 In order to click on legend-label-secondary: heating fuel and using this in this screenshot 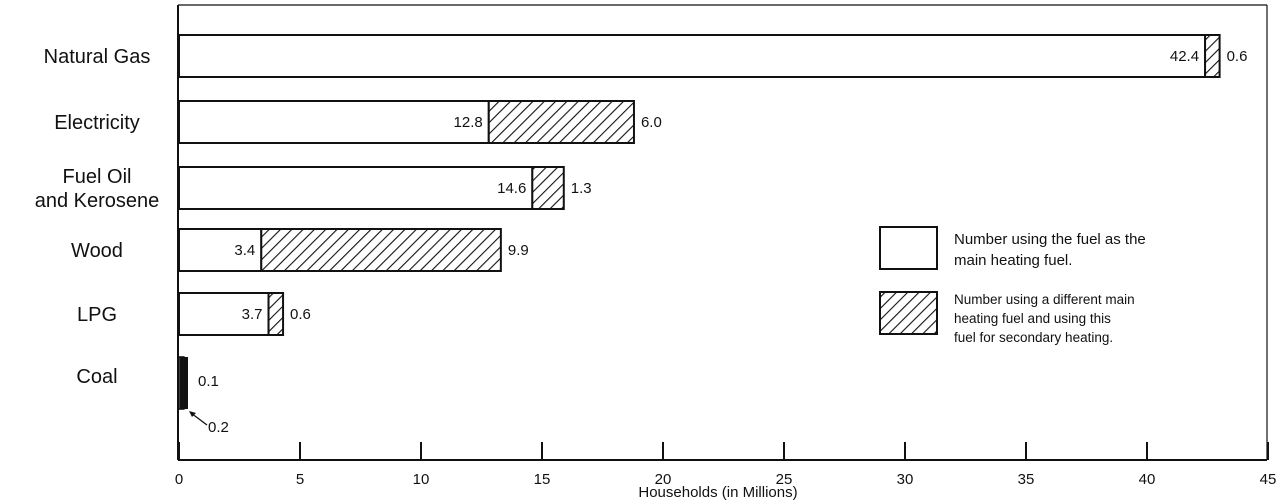, I will do `click(1032, 318)`.